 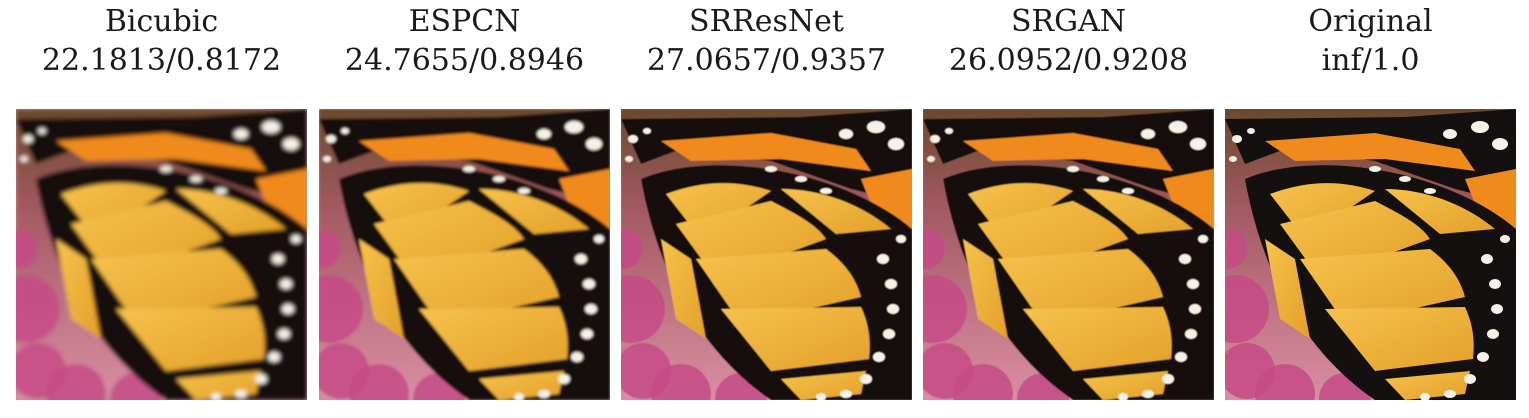 I want to click on butterfly-image-srgan, so click(x=1068, y=254).